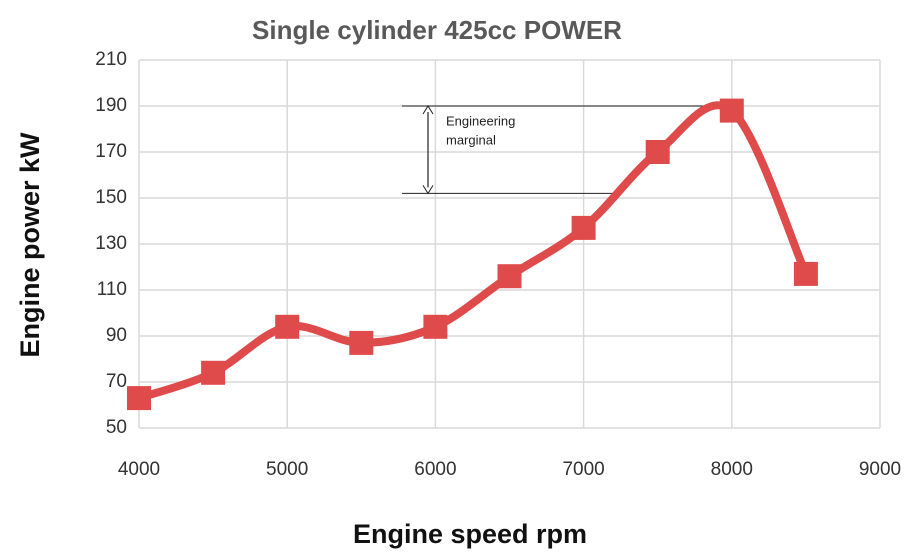  What do you see at coordinates (111, 151) in the screenshot?
I see `y-tick-label: 170` at bounding box center [111, 151].